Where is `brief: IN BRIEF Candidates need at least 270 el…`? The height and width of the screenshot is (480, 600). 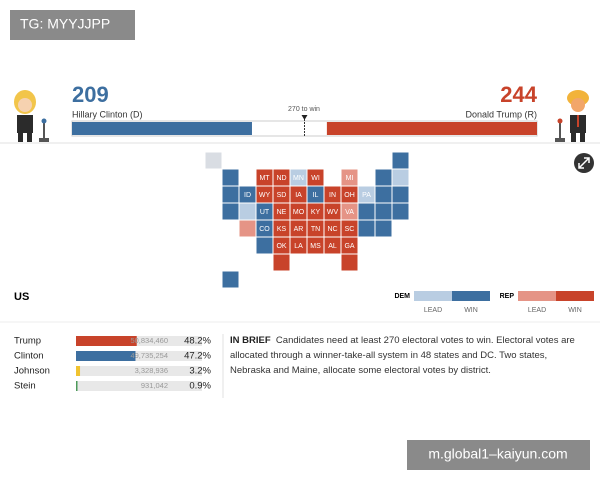
brief: IN BRIEF Candidates need at least 270 el… is located at coordinates (410, 355).